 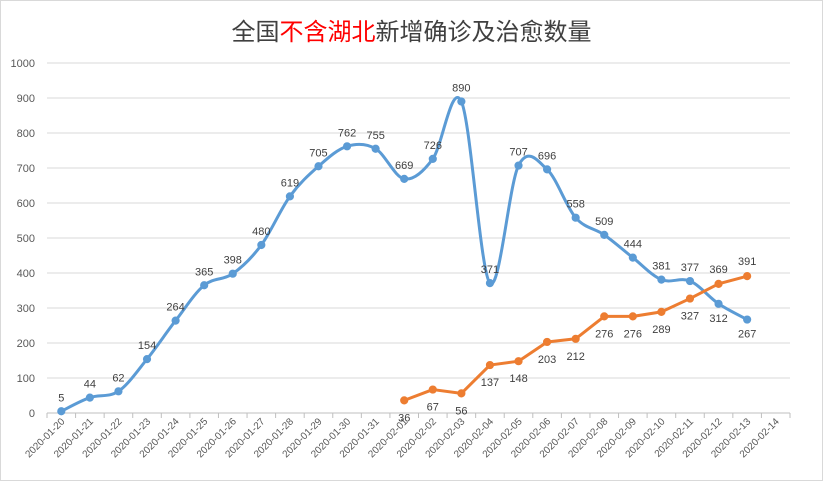 What do you see at coordinates (204, 272) in the screenshot?
I see `data-label-confirmed: 365` at bounding box center [204, 272].